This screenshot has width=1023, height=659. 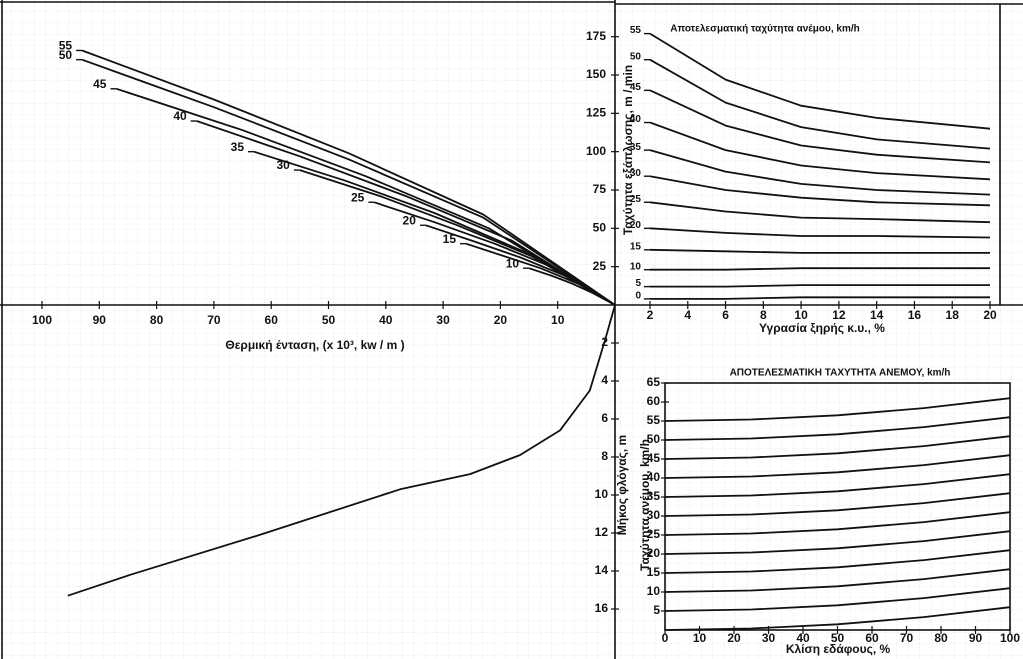 What do you see at coordinates (600, 266) in the screenshot?
I see `y-tick-label: 25` at bounding box center [600, 266].